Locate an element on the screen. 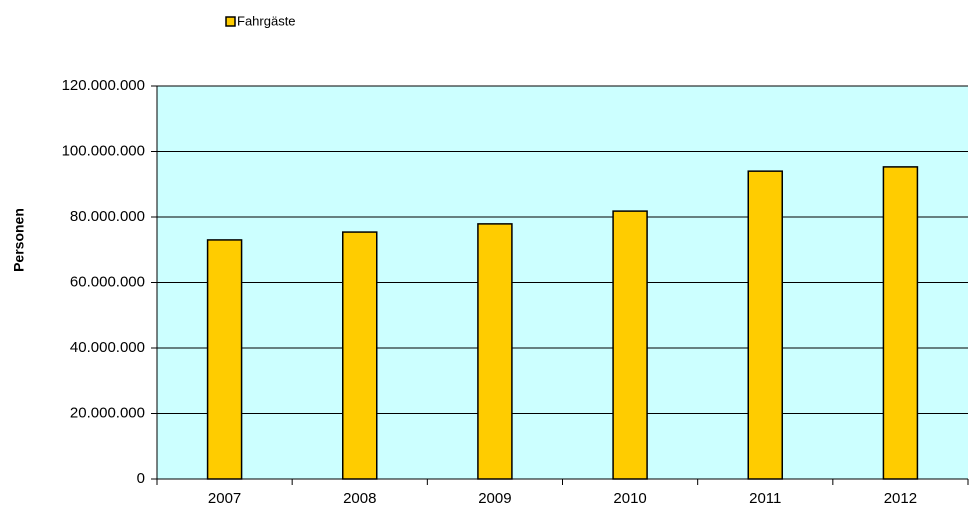  legend-swatch is located at coordinates (230, 21).